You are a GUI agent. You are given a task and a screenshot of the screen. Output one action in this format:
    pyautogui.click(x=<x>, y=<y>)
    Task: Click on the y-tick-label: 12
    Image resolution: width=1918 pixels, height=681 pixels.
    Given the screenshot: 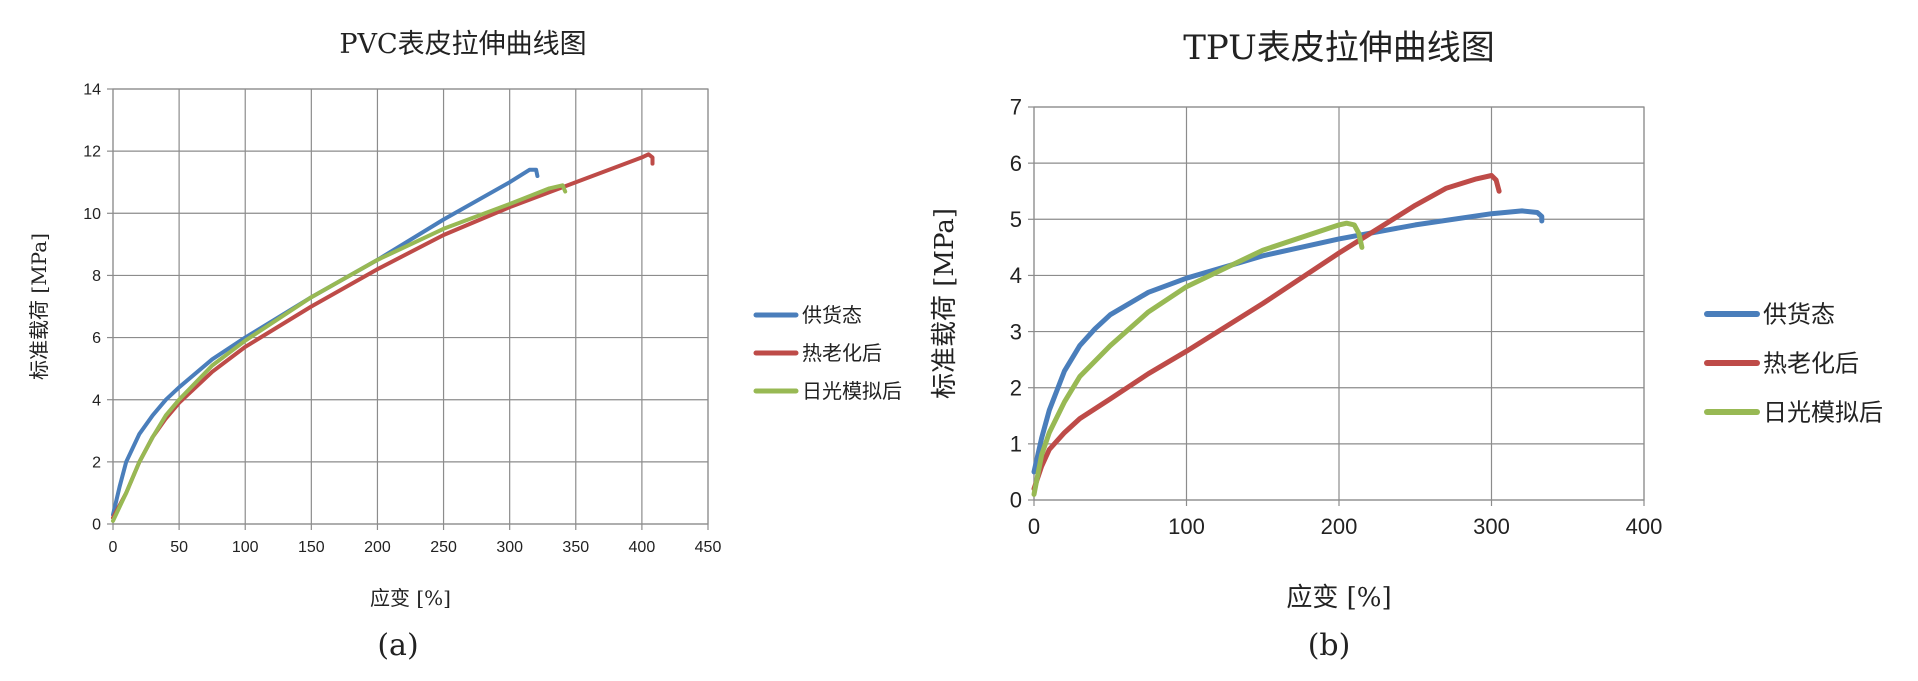 What is the action you would take?
    pyautogui.click(x=92, y=152)
    